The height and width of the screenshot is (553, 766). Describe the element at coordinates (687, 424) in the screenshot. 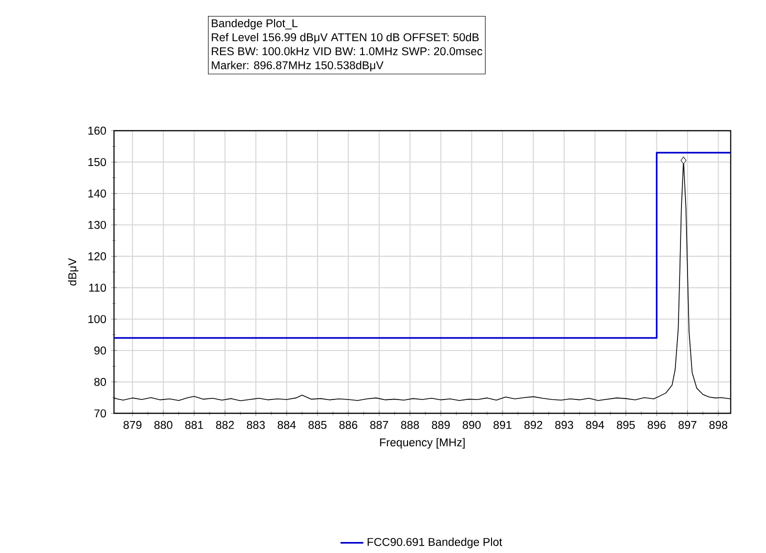

I see `x-tick-label: 897` at that location.